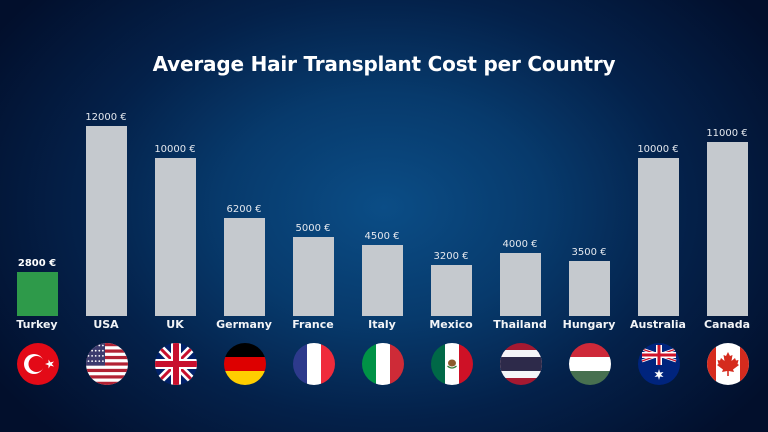  I want to click on turkey-flag-icon, so click(37, 364).